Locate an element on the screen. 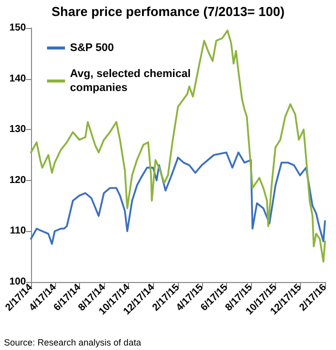 The image size is (336, 350). source-note: Source: Research analysis of data is located at coordinates (73, 343).